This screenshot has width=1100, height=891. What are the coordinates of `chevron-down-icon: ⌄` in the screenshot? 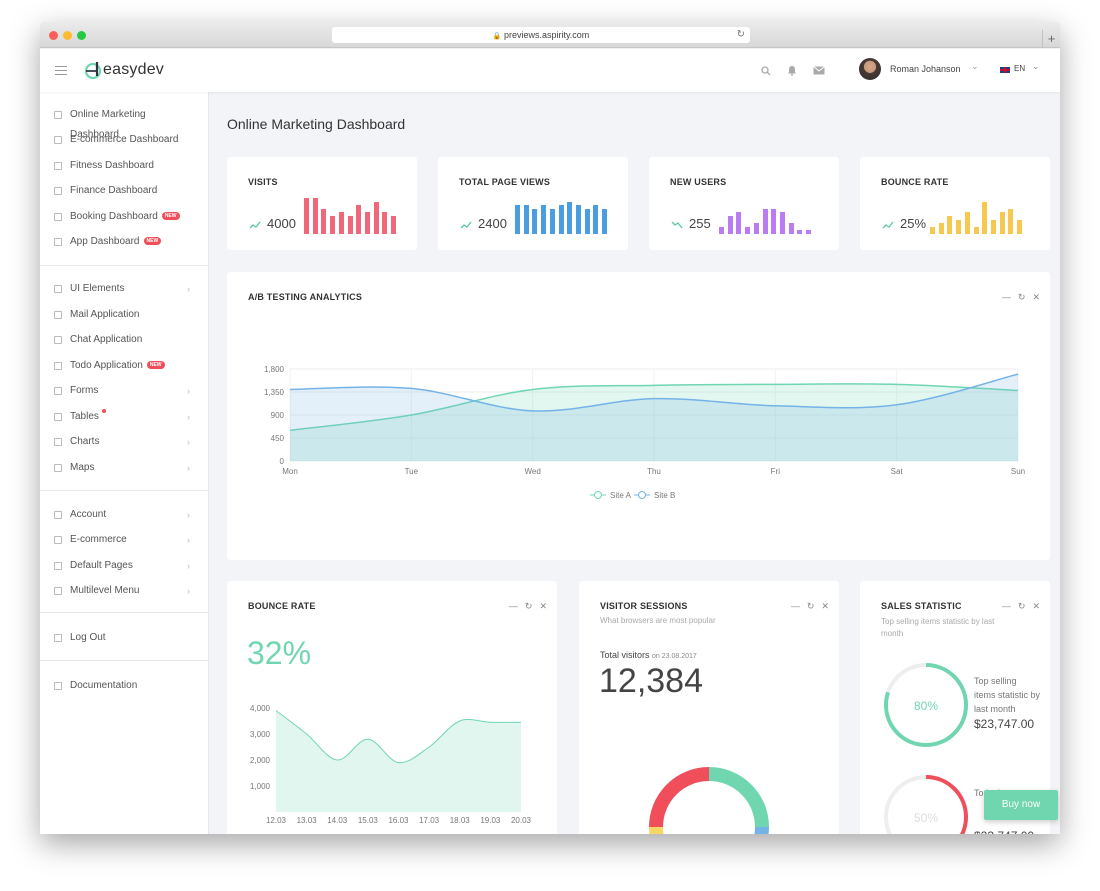 It's located at (975, 66).